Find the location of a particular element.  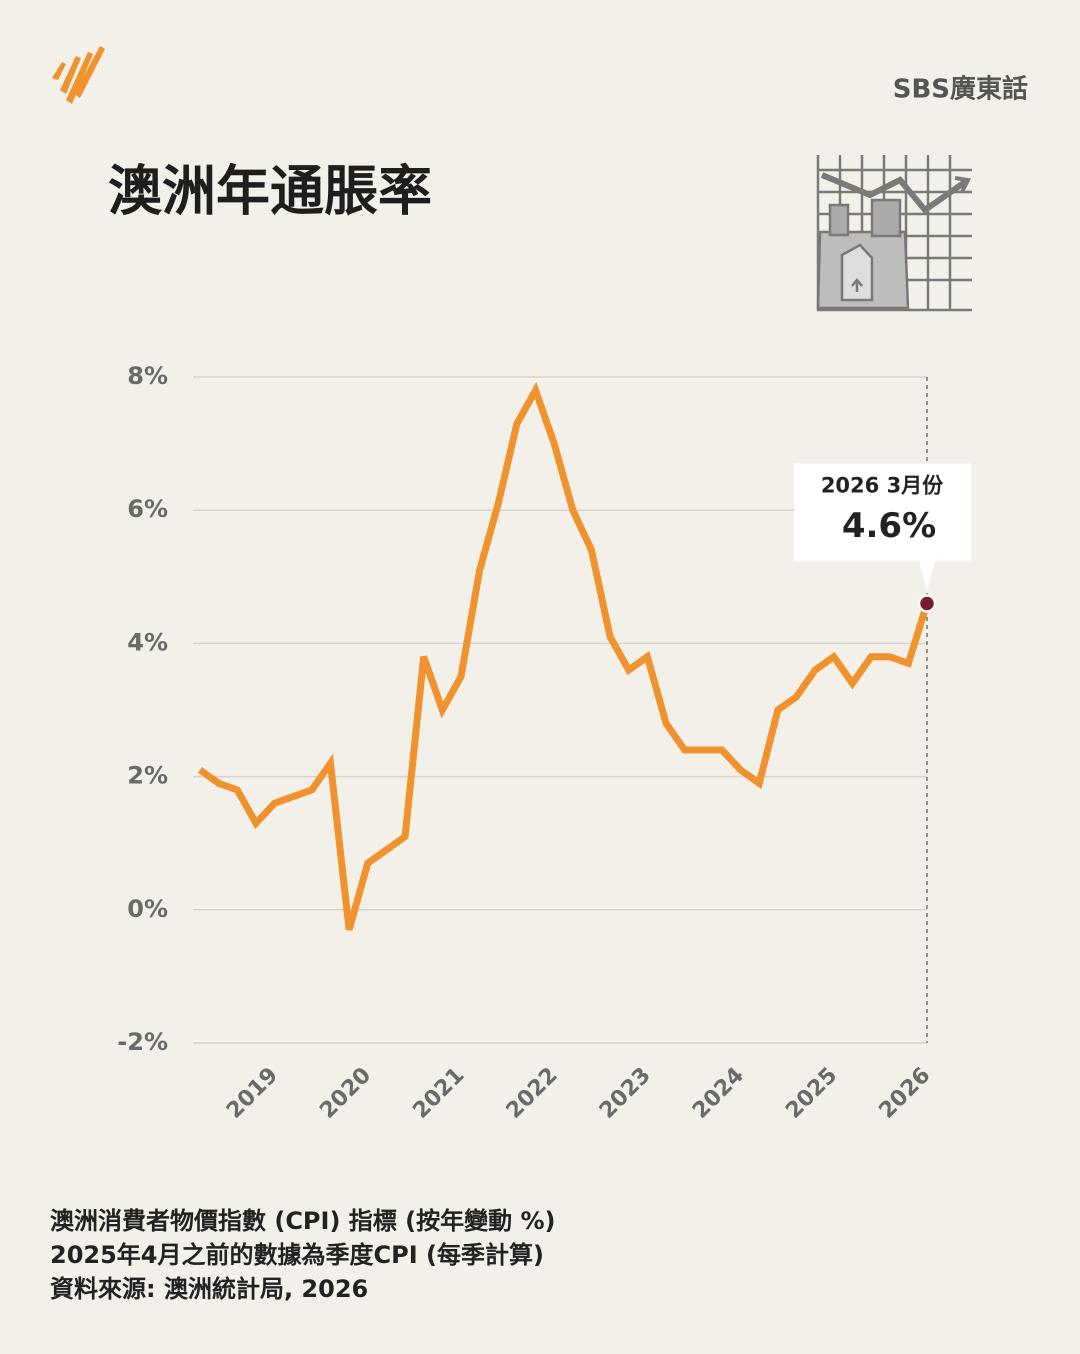

y-tick-label: -2% is located at coordinates (142, 1042).